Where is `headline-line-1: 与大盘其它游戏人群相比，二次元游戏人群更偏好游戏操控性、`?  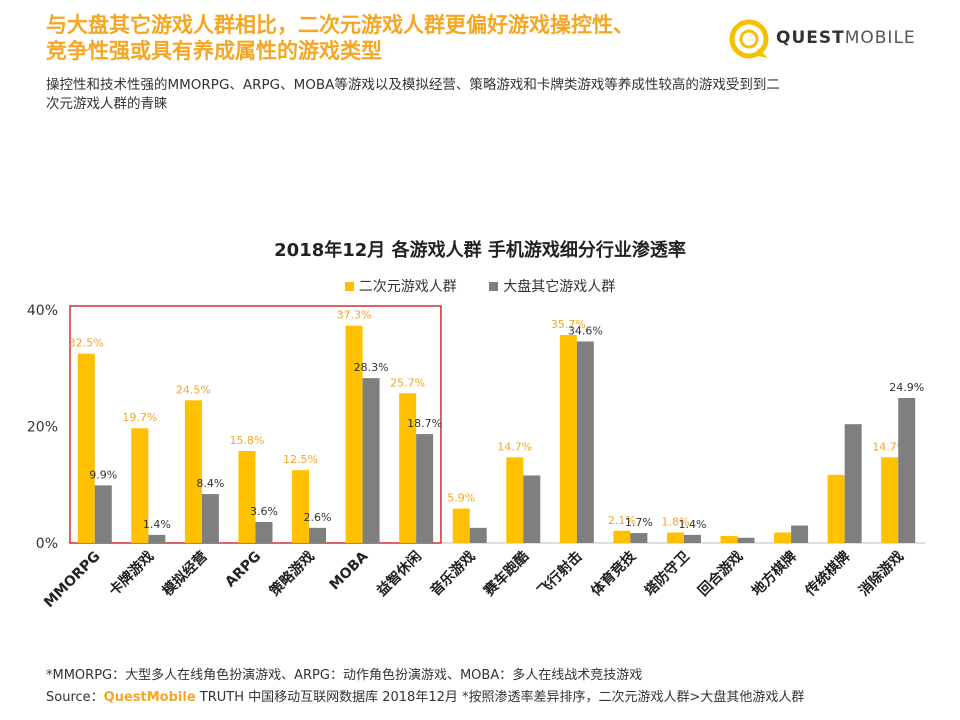 headline-line-1: 与大盘其它游戏人群相比，二次元游戏人群更偏好游戏操控性、 is located at coordinates (340, 25).